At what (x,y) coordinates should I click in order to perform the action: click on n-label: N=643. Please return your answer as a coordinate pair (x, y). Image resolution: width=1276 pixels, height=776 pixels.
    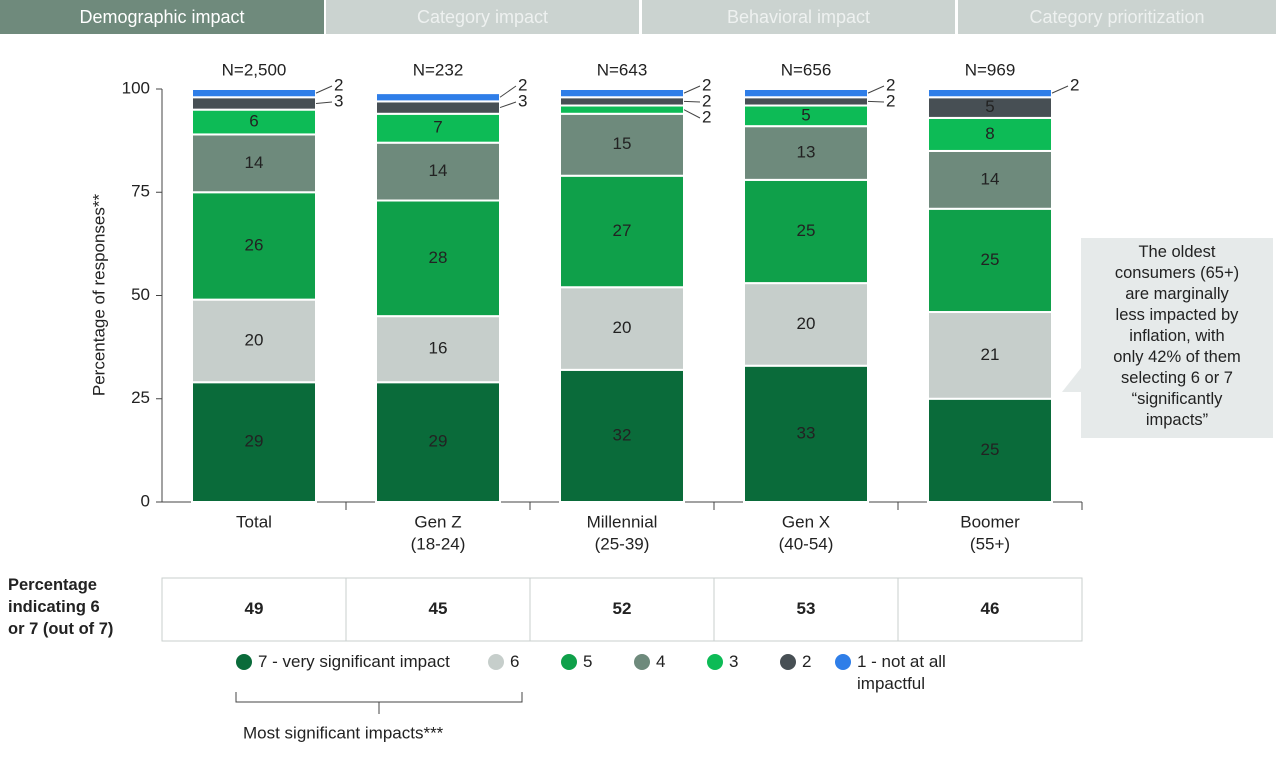
    Looking at the image, I should click on (622, 69).